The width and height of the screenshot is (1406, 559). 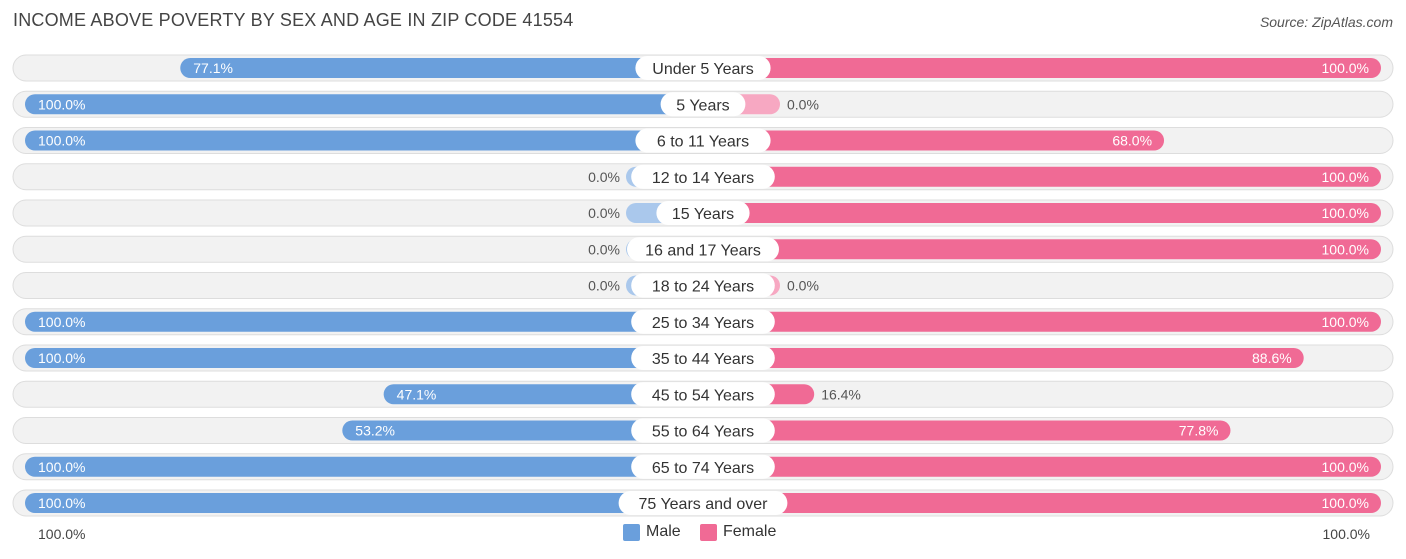 I want to click on category-label: 6 to 11 Years, so click(x=703, y=142).